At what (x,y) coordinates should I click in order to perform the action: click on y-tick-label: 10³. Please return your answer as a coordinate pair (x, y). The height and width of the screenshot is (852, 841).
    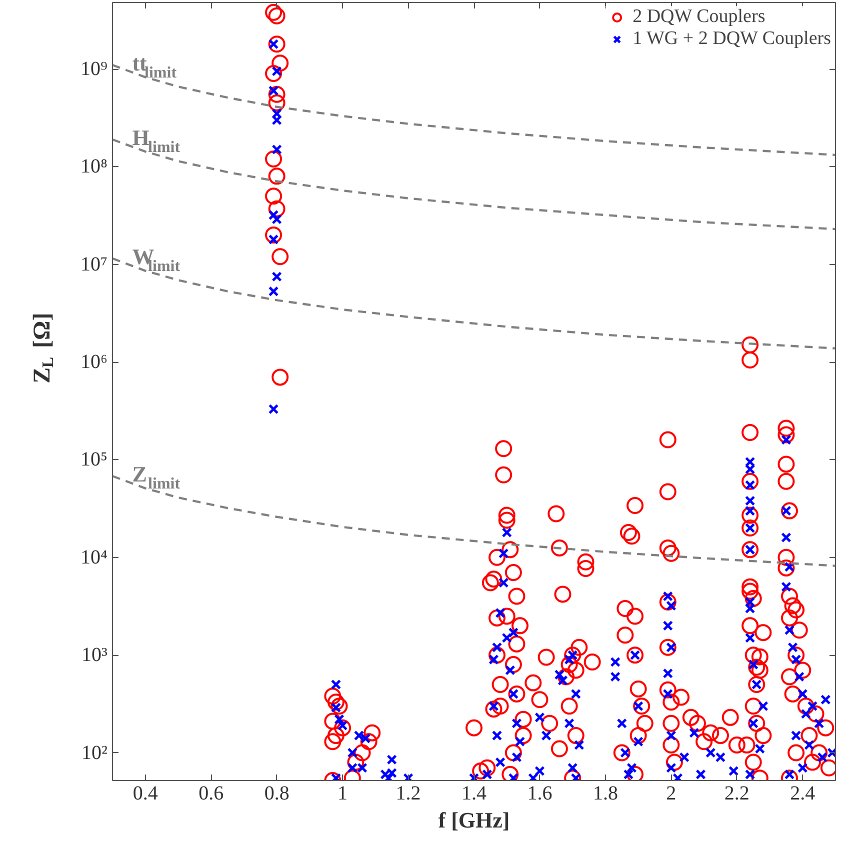
    Looking at the image, I should click on (95, 655).